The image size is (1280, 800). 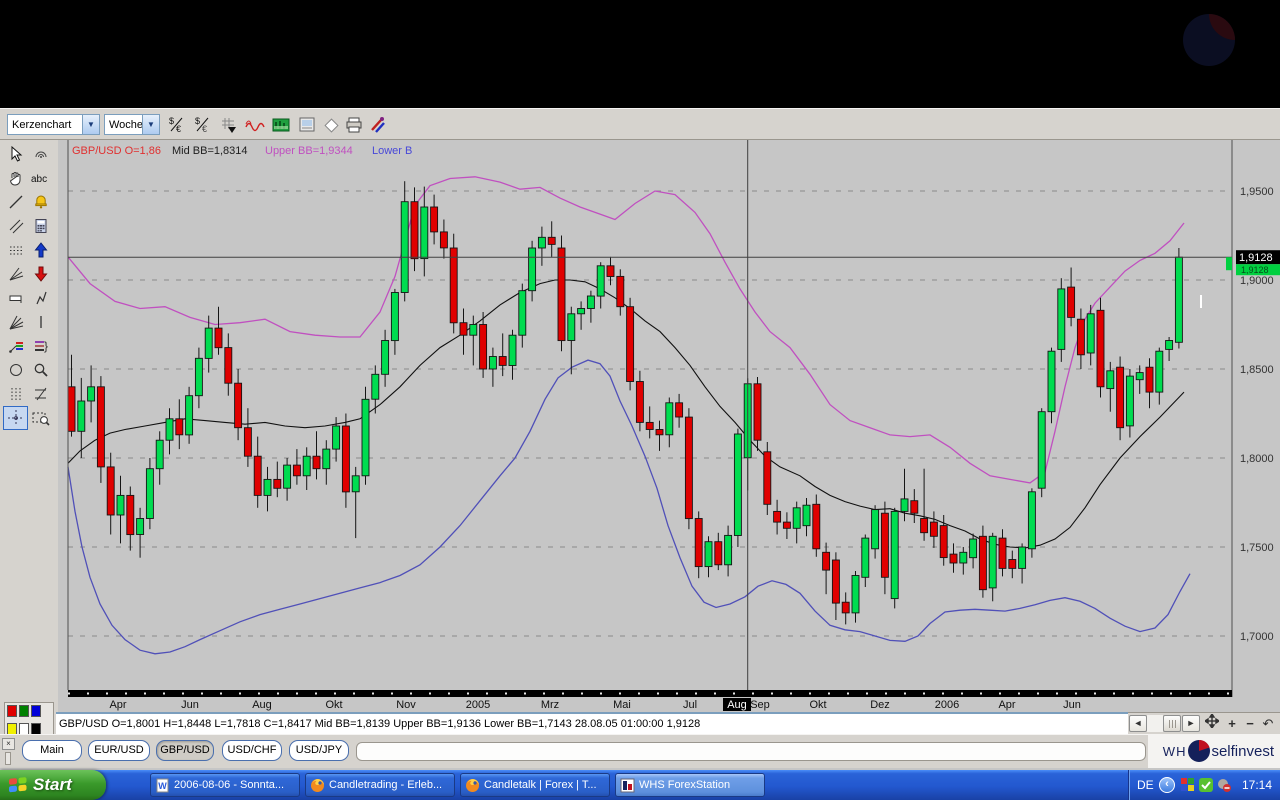 I want to click on calculator-tool, so click(x=40, y=226).